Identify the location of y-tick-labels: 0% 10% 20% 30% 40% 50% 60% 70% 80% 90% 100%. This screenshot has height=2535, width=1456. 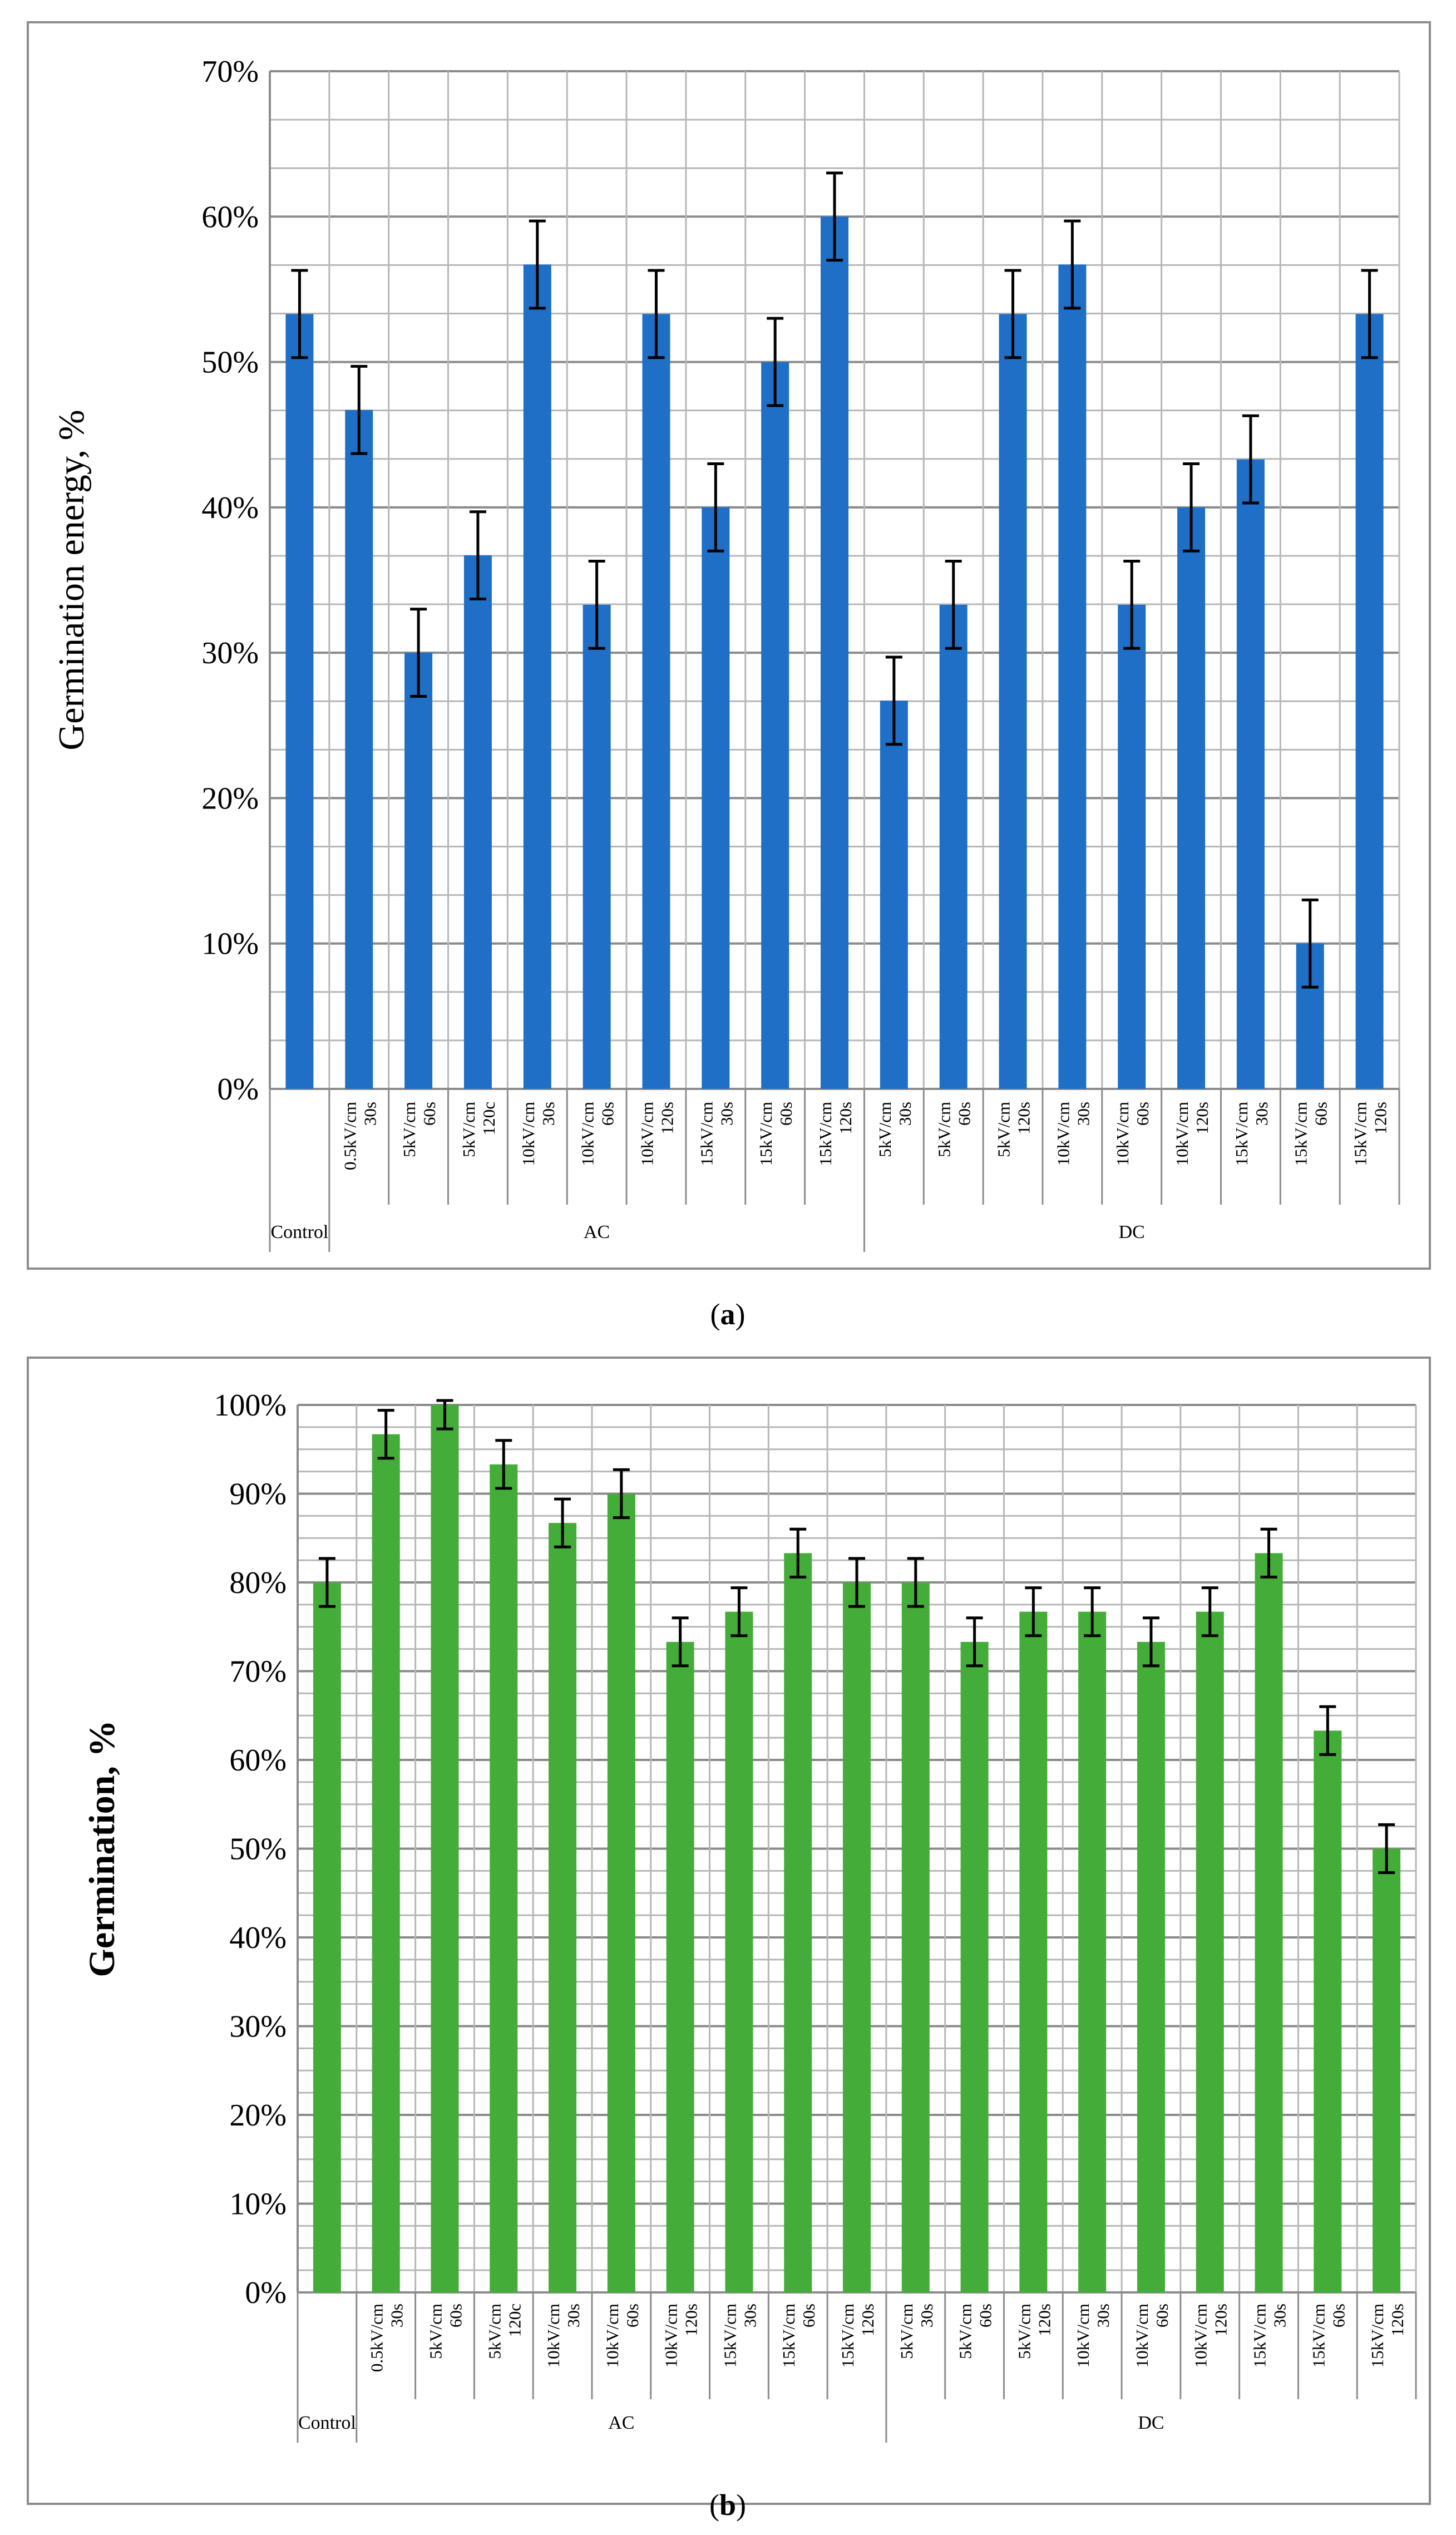
(250, 1849).